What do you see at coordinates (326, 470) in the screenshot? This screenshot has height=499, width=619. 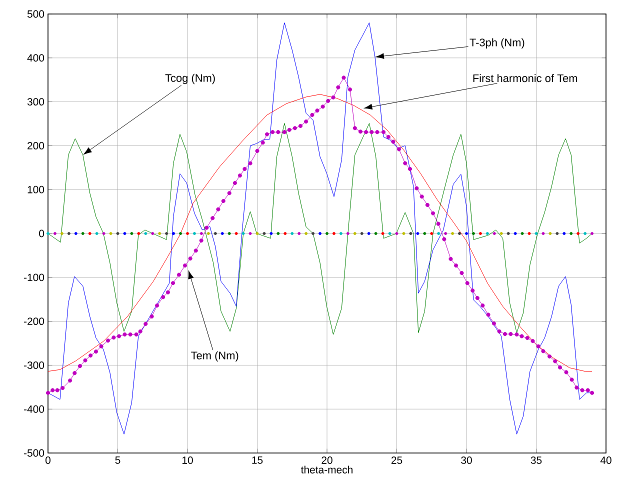 I see `x-axis-title: theta-mech` at bounding box center [326, 470].